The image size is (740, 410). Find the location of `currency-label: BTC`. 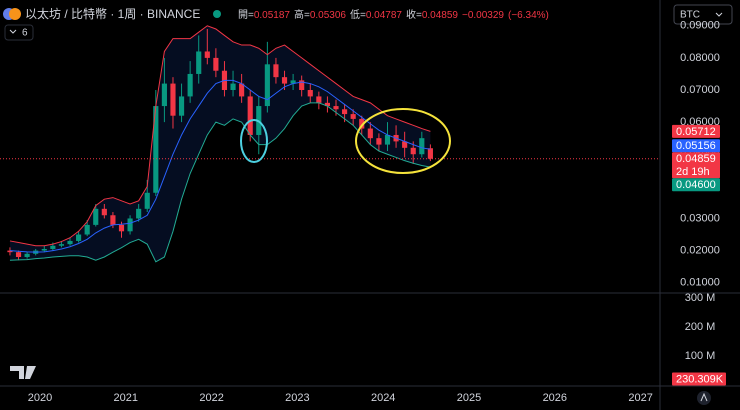

currency-label: BTC is located at coordinates (690, 15).